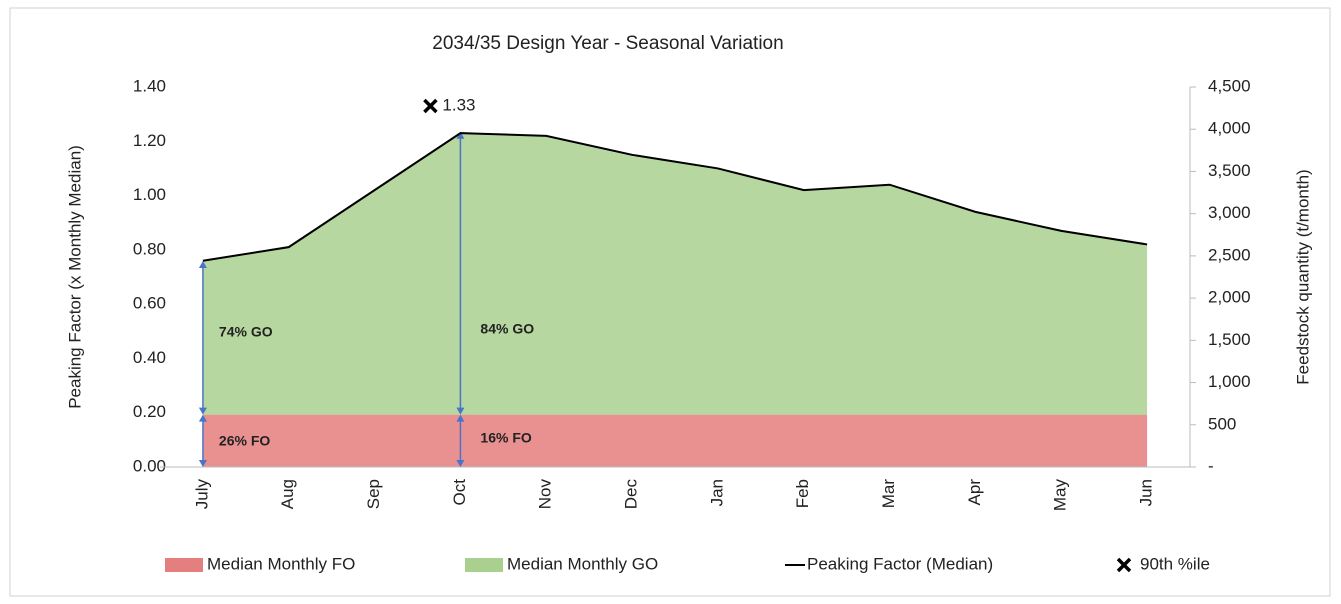  Describe the element at coordinates (545, 494) in the screenshot. I see `x-tick-label: Nov` at that location.